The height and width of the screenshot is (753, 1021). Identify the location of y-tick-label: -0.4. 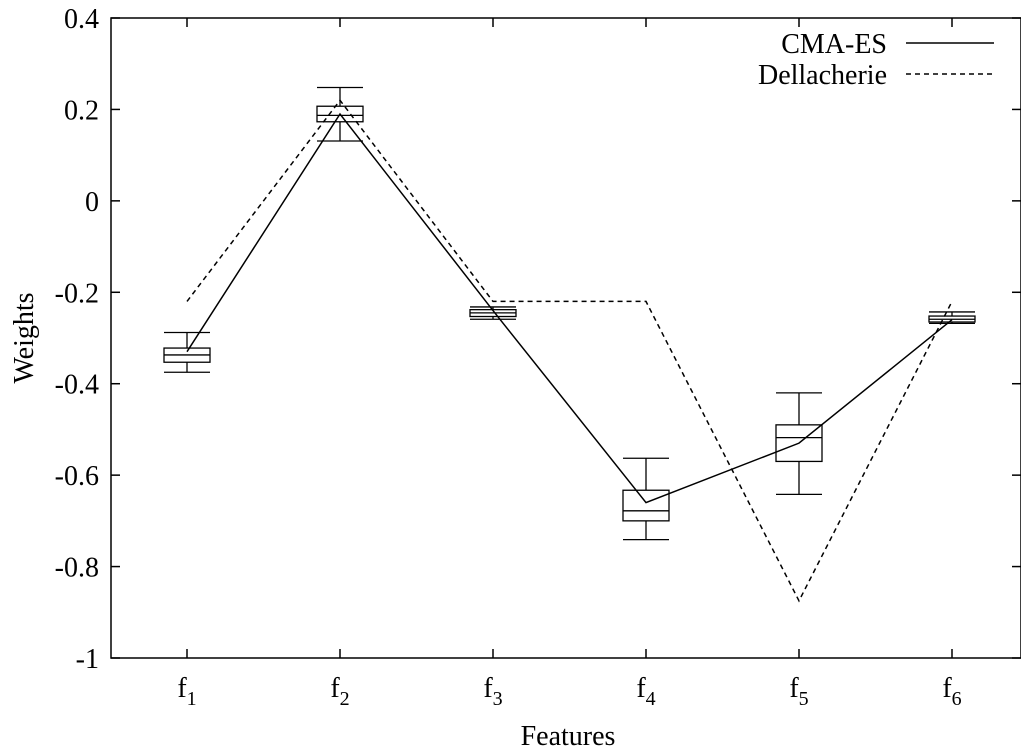
(77, 385).